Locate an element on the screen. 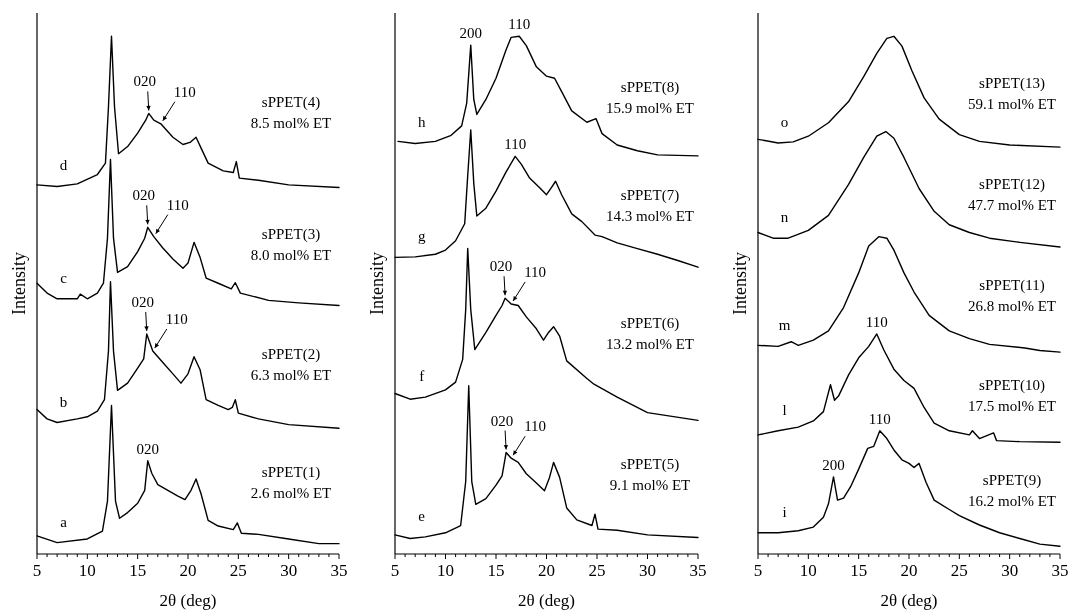  annotation: f is located at coordinates (422, 376).